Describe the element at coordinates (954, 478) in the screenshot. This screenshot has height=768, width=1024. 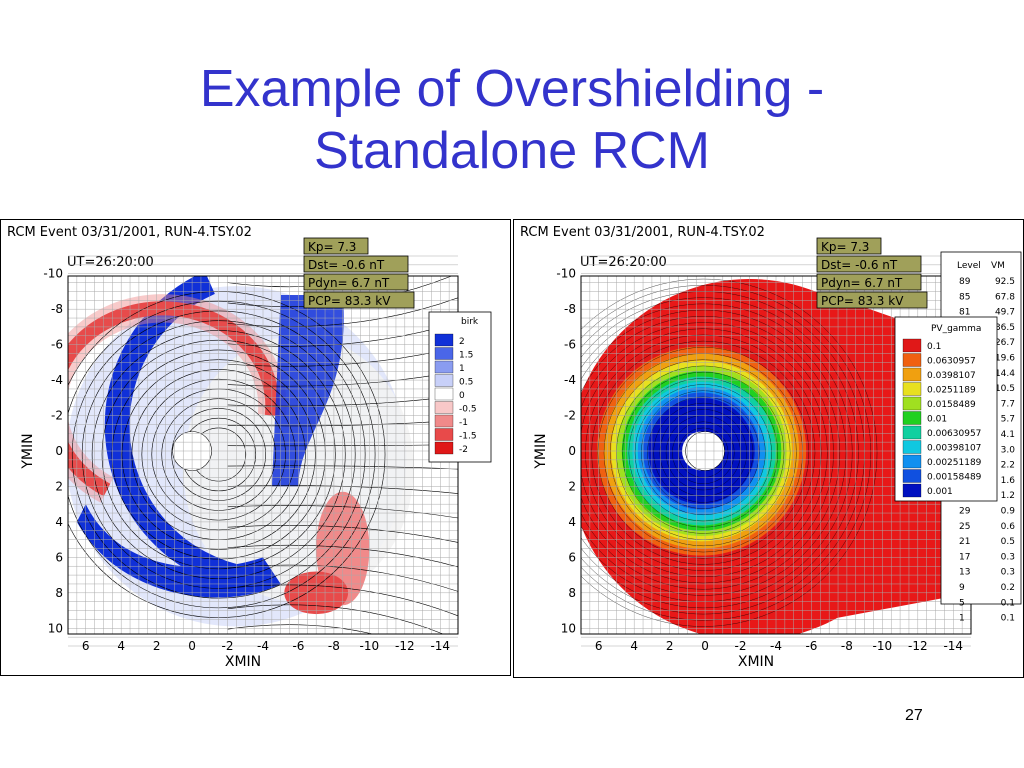
I see `legend-label: 0.00158489` at that location.